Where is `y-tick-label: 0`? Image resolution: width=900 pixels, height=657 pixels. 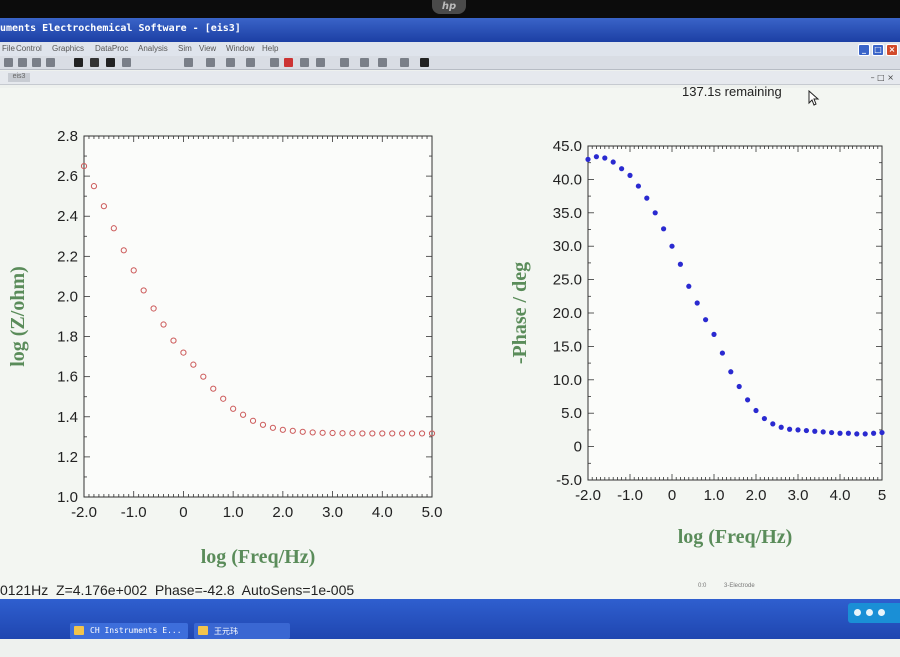 y-tick-label: 0 is located at coordinates (578, 447).